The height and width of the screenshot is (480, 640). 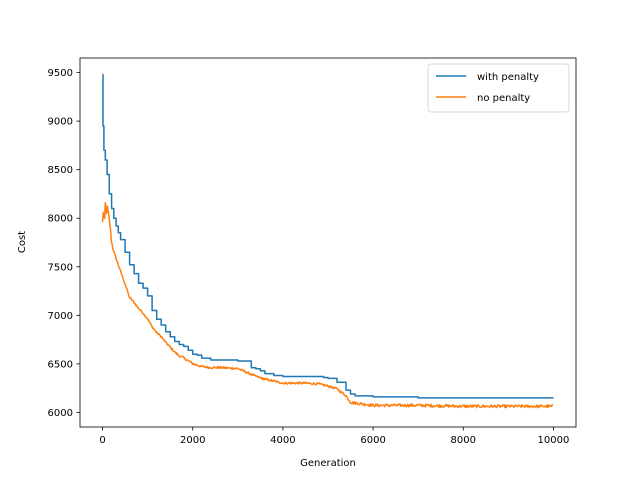 What do you see at coordinates (60, 219) in the screenshot?
I see `y-tick-label: 8000` at bounding box center [60, 219].